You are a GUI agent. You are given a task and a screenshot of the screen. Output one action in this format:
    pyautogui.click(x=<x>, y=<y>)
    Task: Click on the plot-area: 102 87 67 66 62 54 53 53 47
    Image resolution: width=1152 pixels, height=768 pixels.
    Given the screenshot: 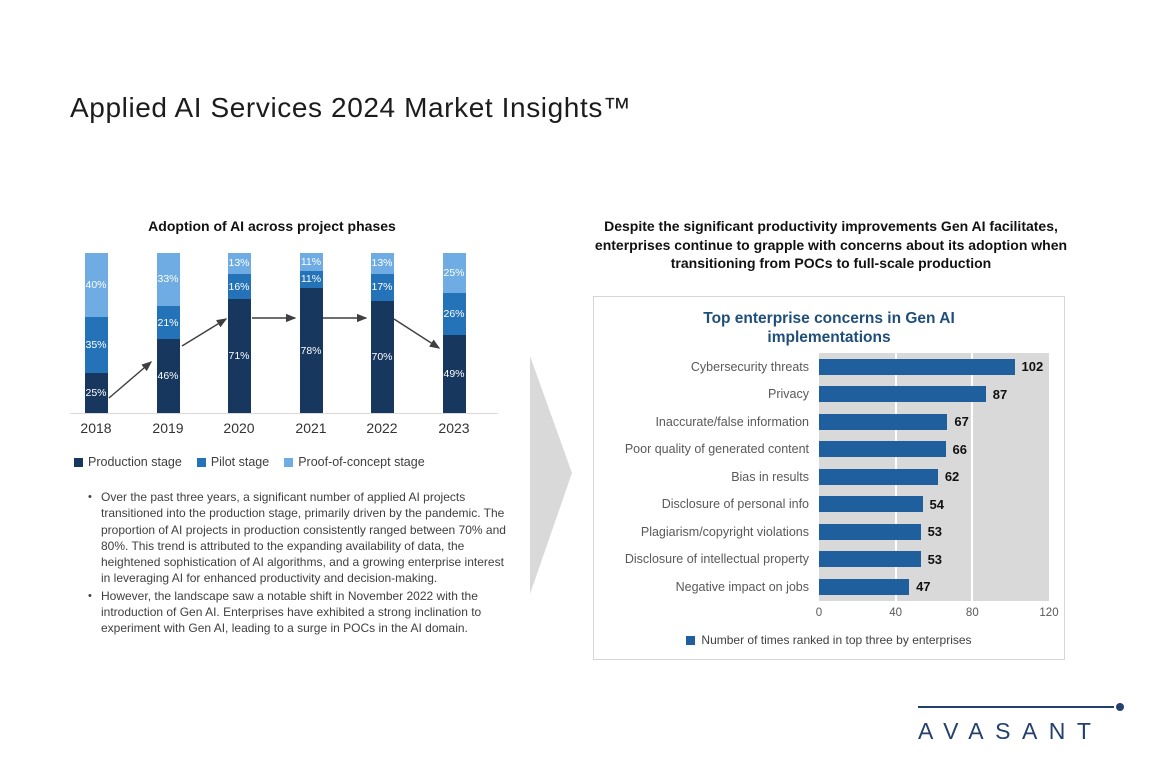 What is the action you would take?
    pyautogui.click(x=934, y=477)
    